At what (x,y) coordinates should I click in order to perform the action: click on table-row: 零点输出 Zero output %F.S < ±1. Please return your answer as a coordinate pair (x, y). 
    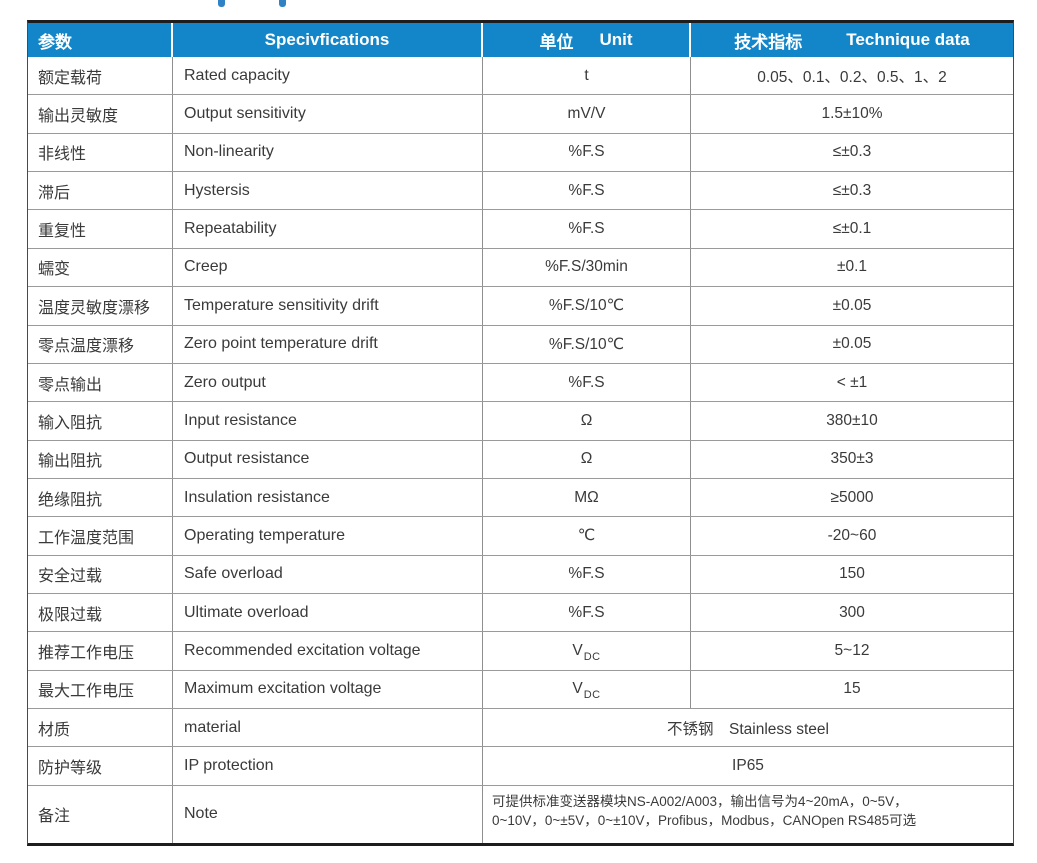
    Looking at the image, I should click on (520, 383).